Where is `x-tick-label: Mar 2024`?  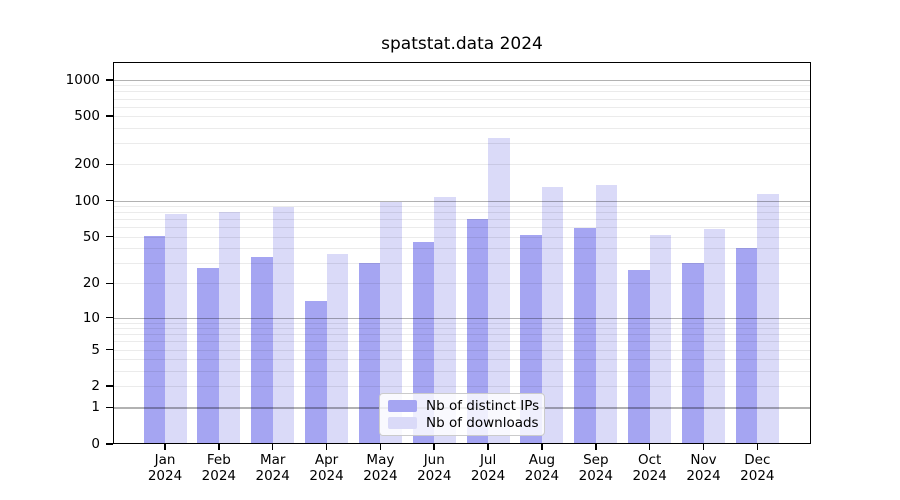
x-tick-label: Mar 2024 is located at coordinates (273, 468).